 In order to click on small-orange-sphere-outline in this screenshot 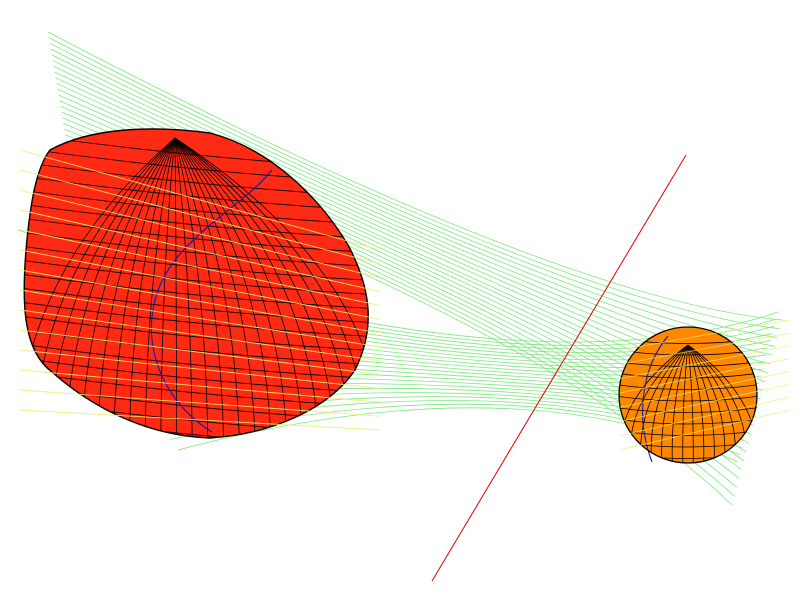, I will do `click(688, 395)`.